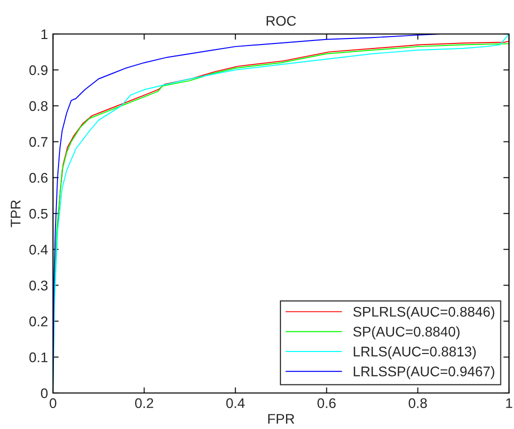 This screenshot has width=514, height=429. Describe the element at coordinates (423, 313) in the screenshot. I see `legend-label: SPLRLS(AUC=0.8846)` at that location.